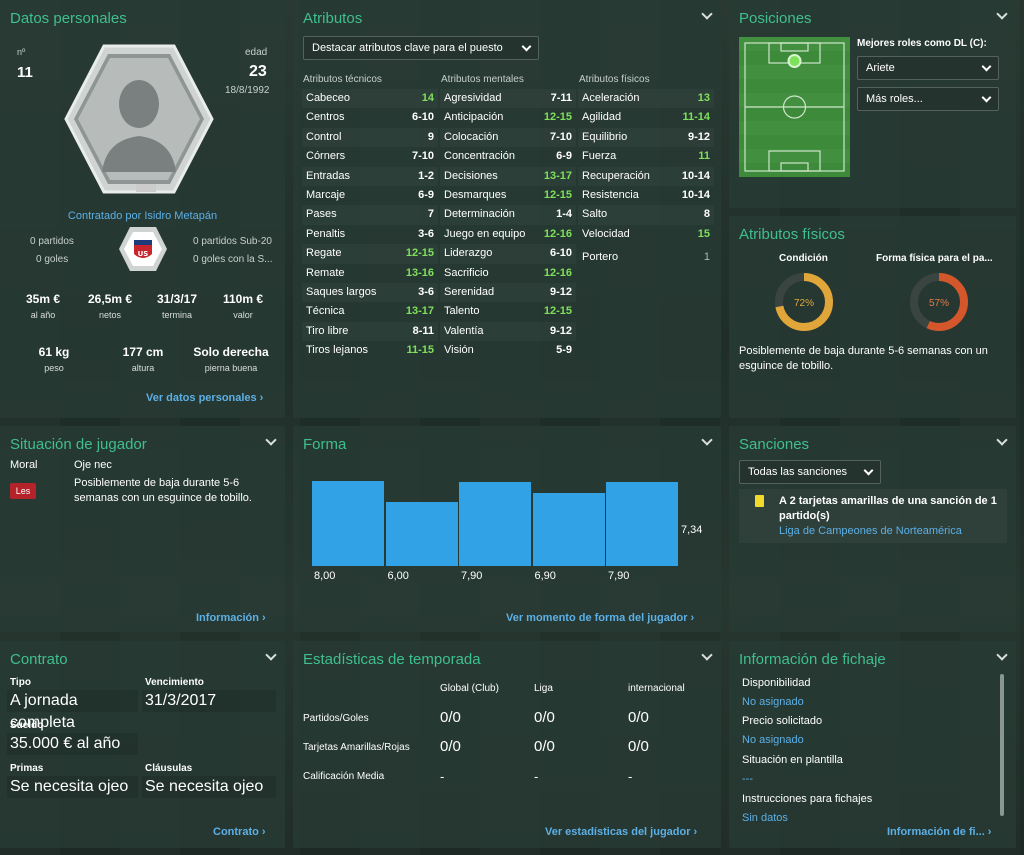  What do you see at coordinates (142, 216) in the screenshot?
I see `contracted-by: Contratado por Isidro Metapán` at bounding box center [142, 216].